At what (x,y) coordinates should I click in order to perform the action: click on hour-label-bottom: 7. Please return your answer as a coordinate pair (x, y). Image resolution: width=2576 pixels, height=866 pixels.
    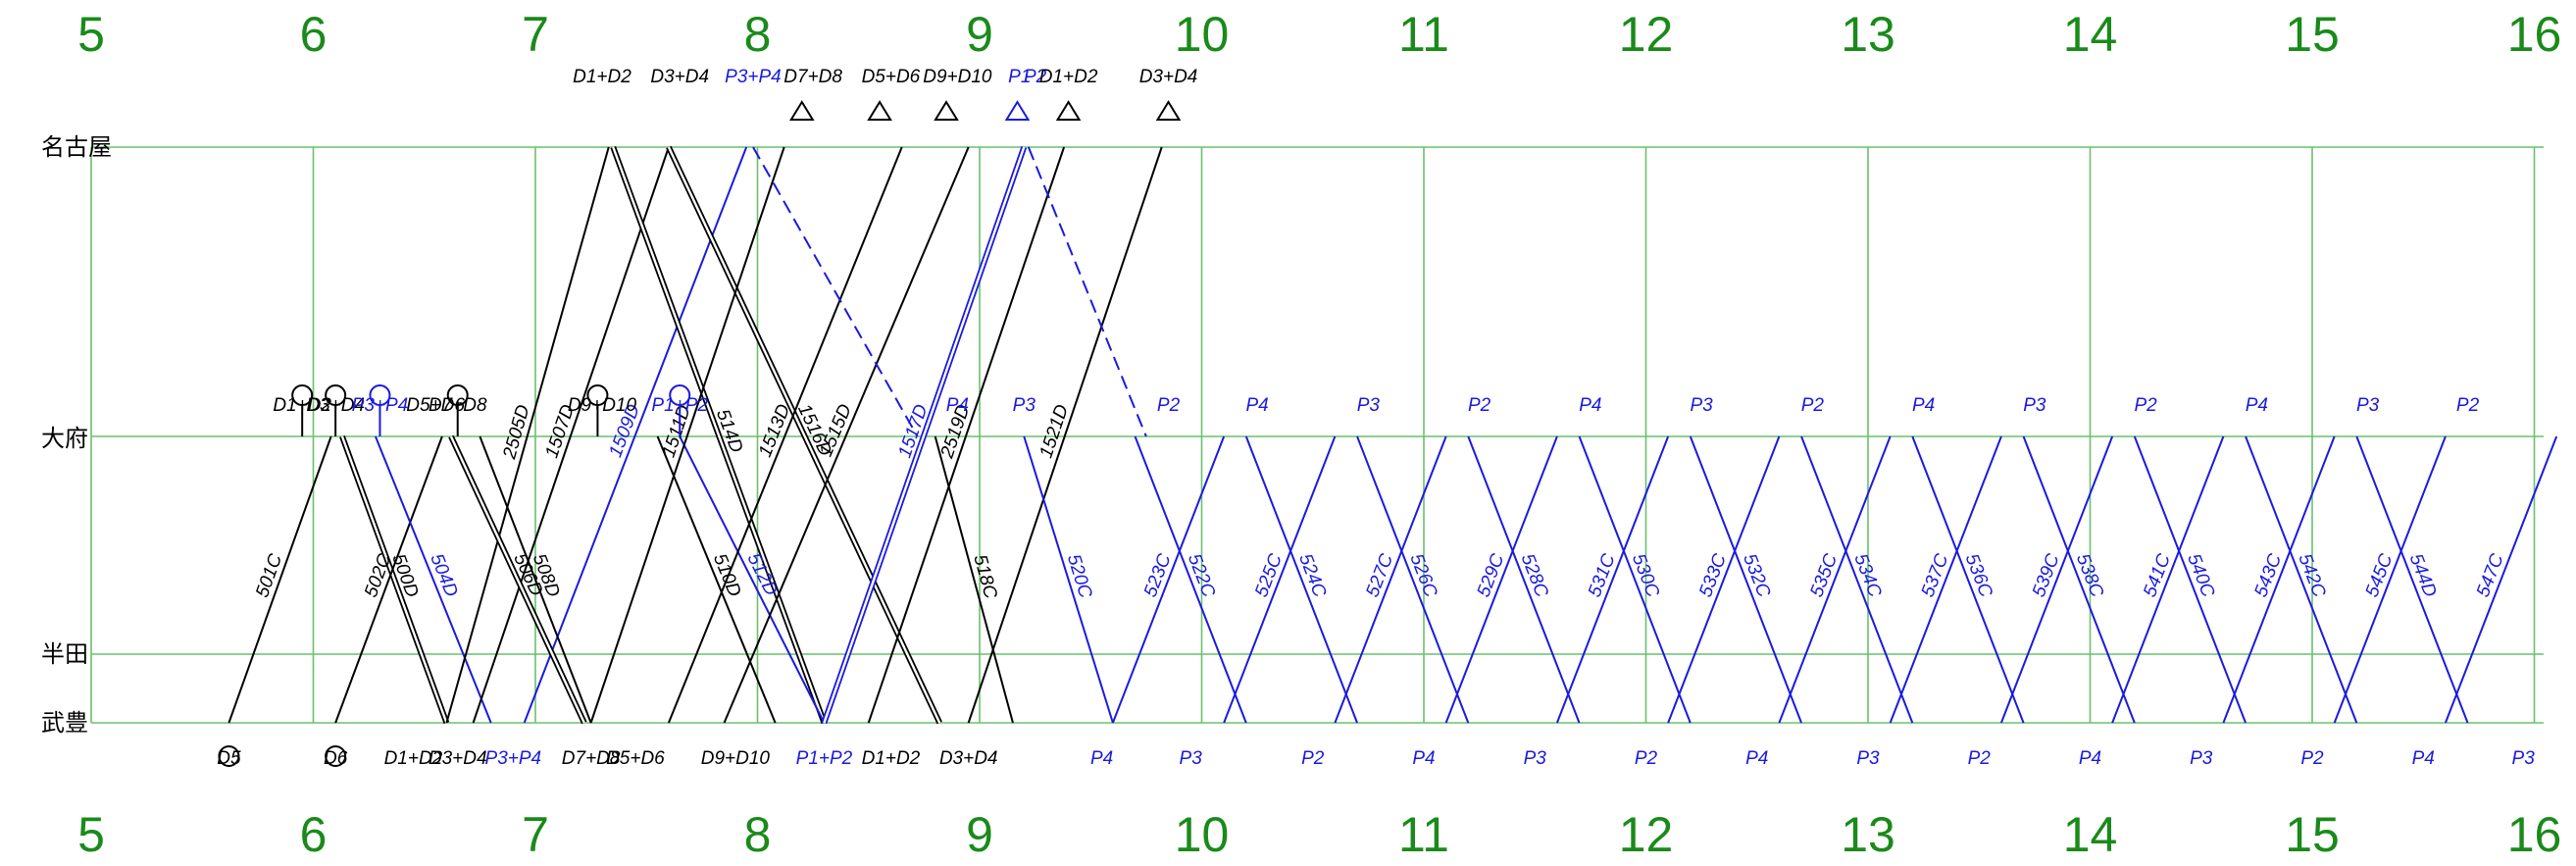
    Looking at the image, I should click on (535, 834).